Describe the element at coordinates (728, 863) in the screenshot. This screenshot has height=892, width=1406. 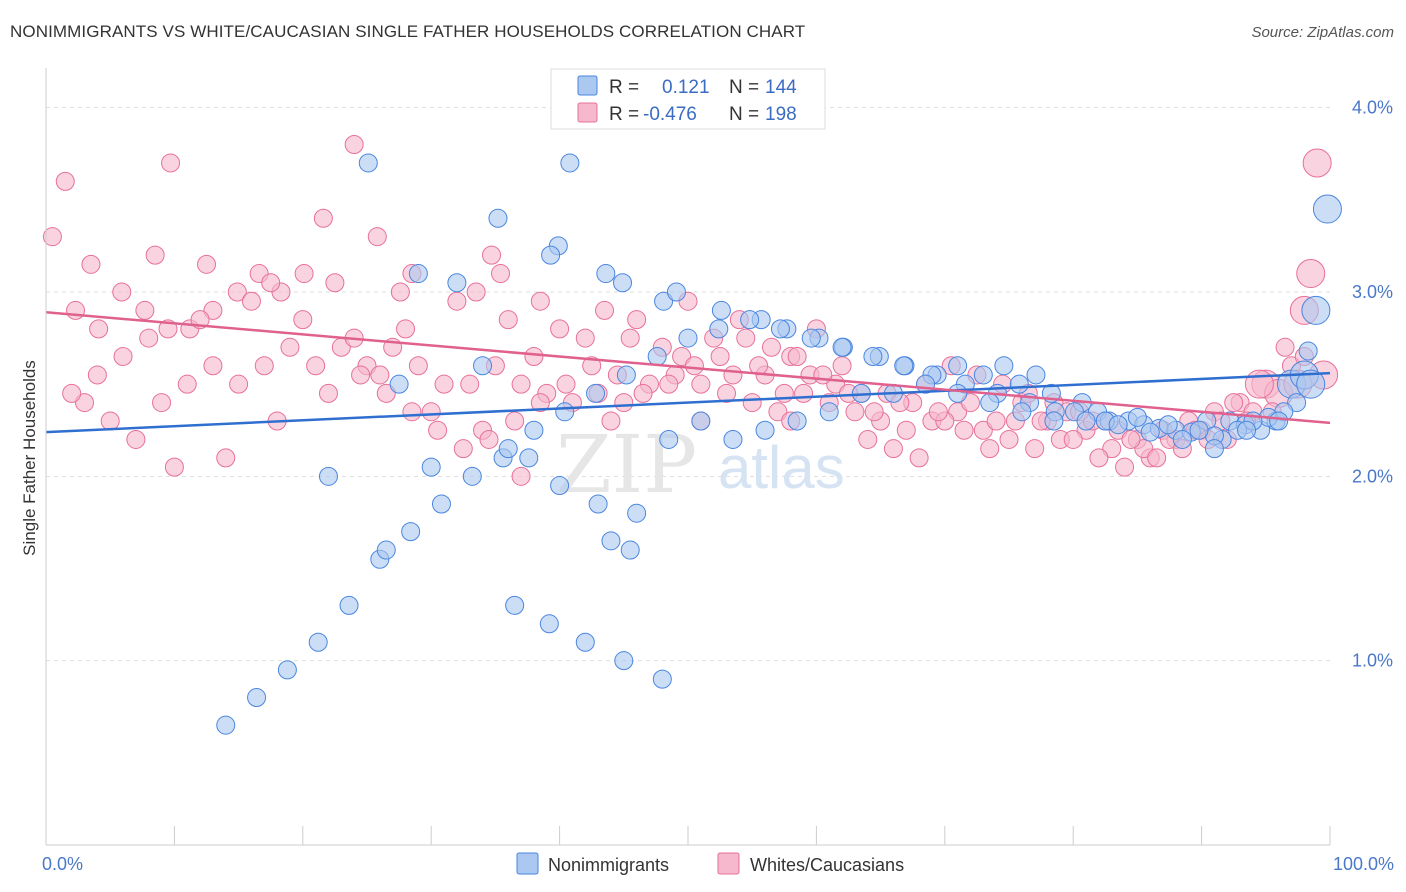
I see `bottom-legend-swatch-whites` at that location.